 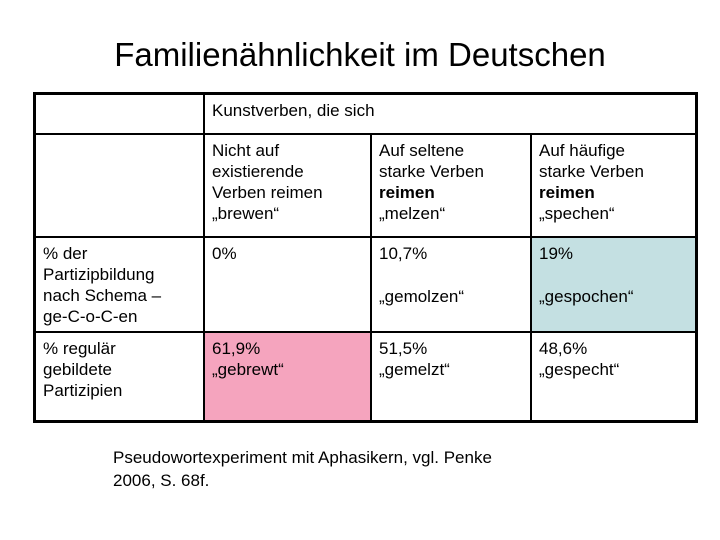 What do you see at coordinates (78, 369) in the screenshot?
I see `label-line: gebildete` at bounding box center [78, 369].